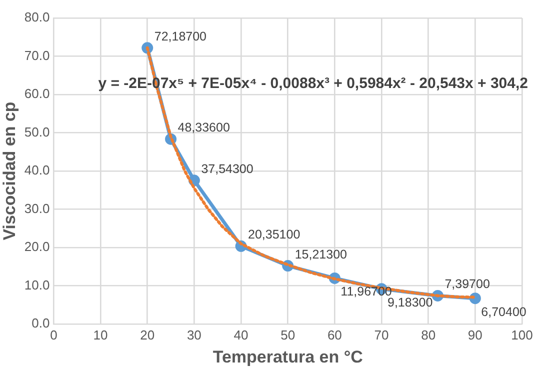 Image resolution: width=546 pixels, height=374 pixels. What do you see at coordinates (288, 334) in the screenshot?
I see `x-tick-label: 50` at bounding box center [288, 334].